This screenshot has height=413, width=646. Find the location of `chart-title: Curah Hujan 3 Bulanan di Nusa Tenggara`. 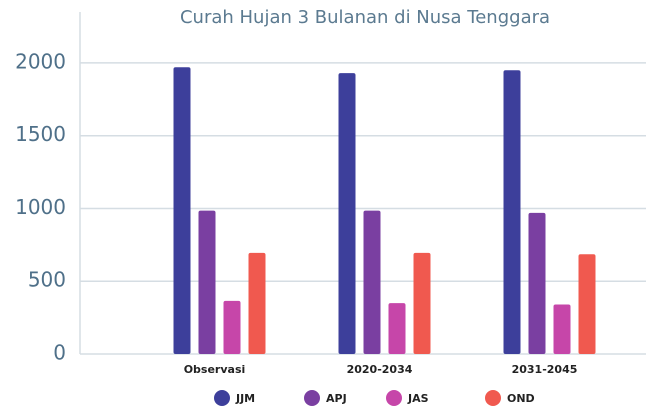

chart-title: Curah Hujan 3 Bulanan di Nusa Tenggara is located at coordinates (365, 17).